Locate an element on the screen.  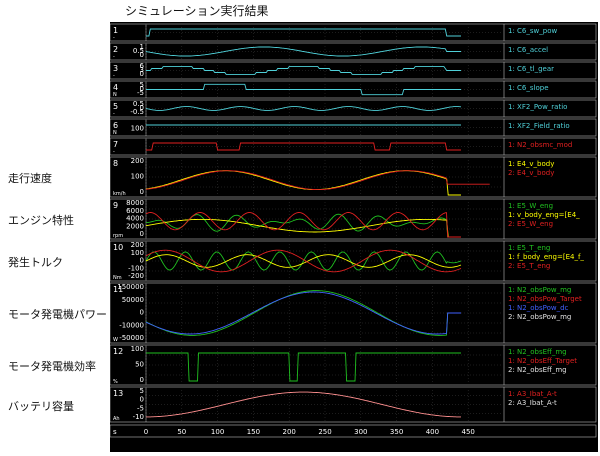
legend-entry: 1: A3_Ibat_A-t is located at coordinates (532, 394).